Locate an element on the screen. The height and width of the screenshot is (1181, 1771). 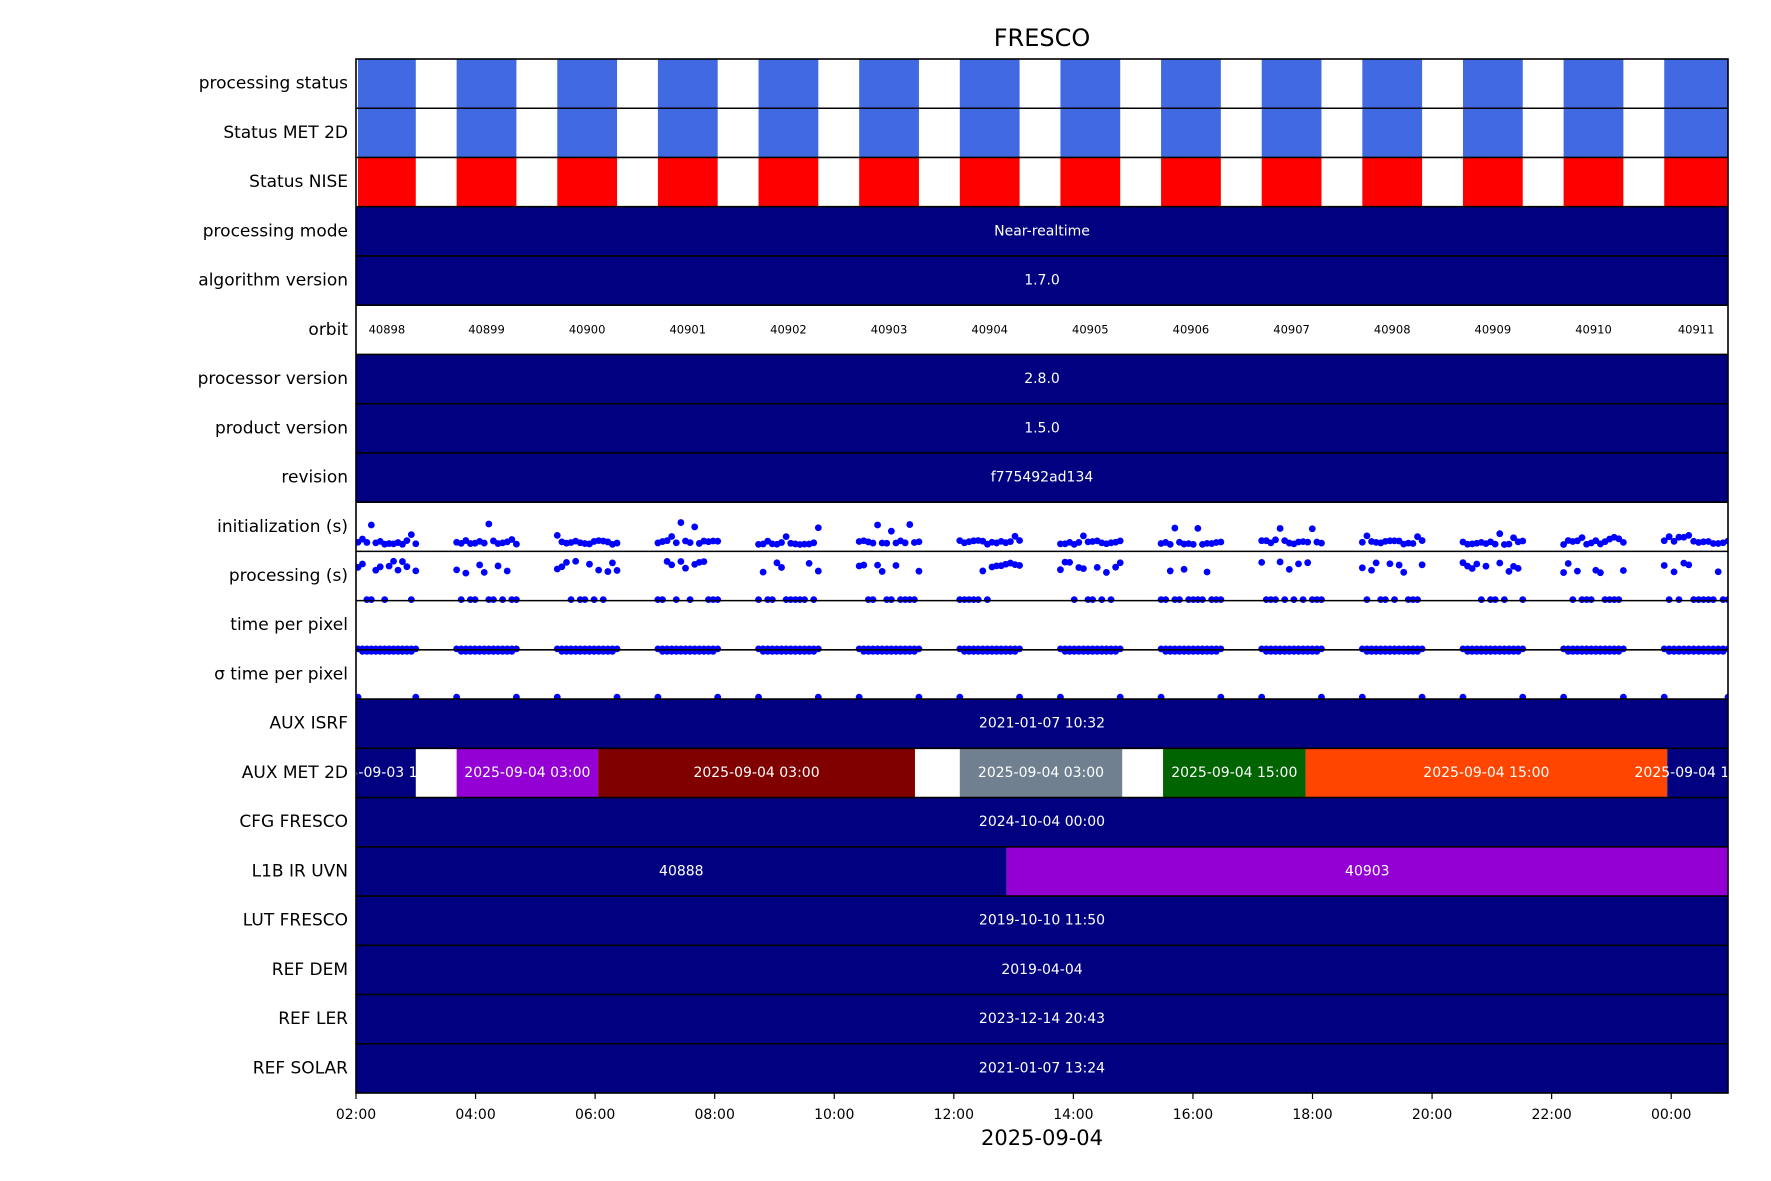
row-label-aux-isrf: AUX ISRF is located at coordinates (308, 724).